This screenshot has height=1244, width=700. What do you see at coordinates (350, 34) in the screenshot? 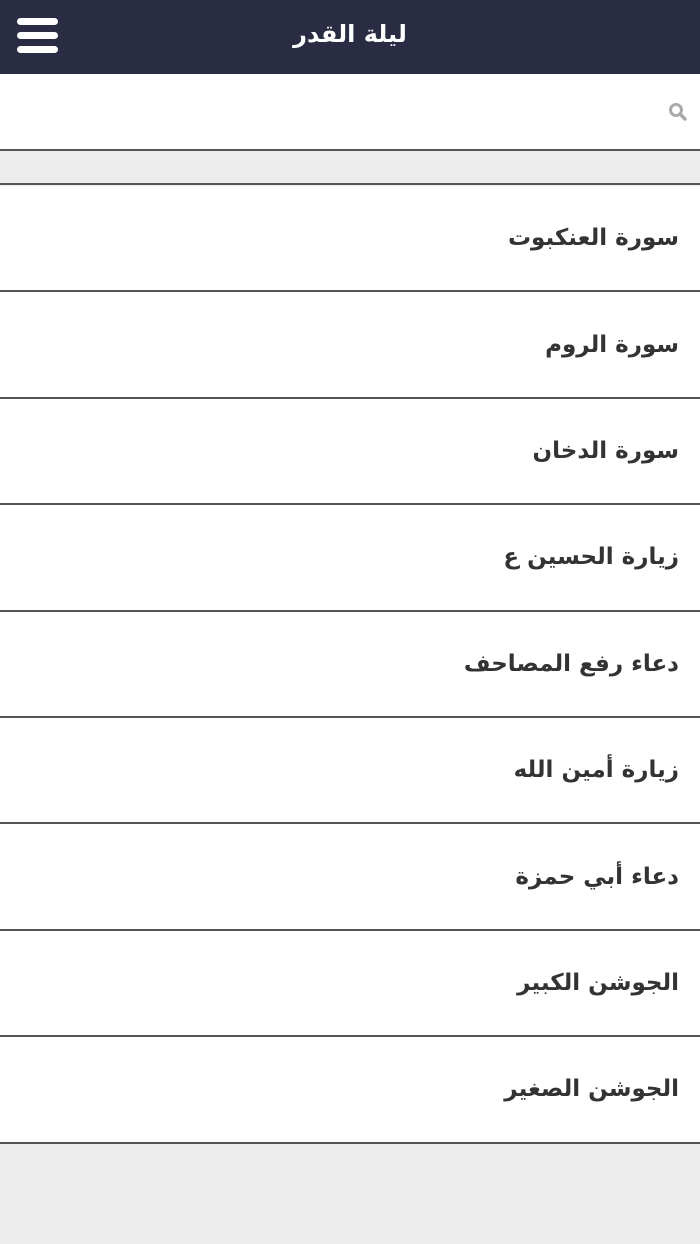
I see `page-title: ليلة القدر` at bounding box center [350, 34].